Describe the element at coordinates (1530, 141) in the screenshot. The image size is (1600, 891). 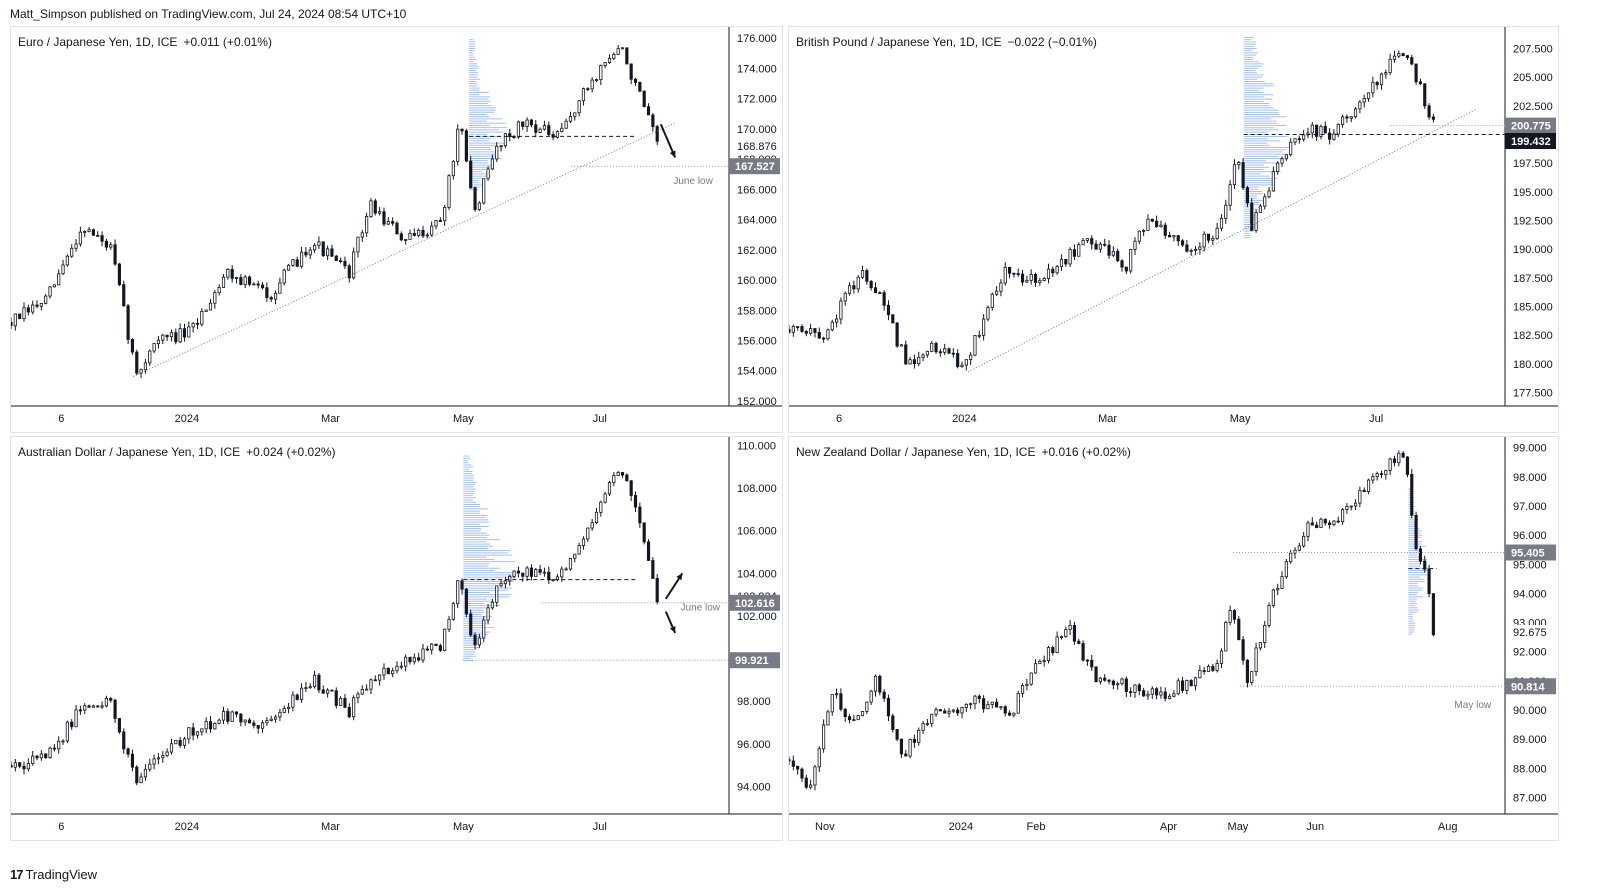
I see `gbpjpy-price-label-bg` at that location.